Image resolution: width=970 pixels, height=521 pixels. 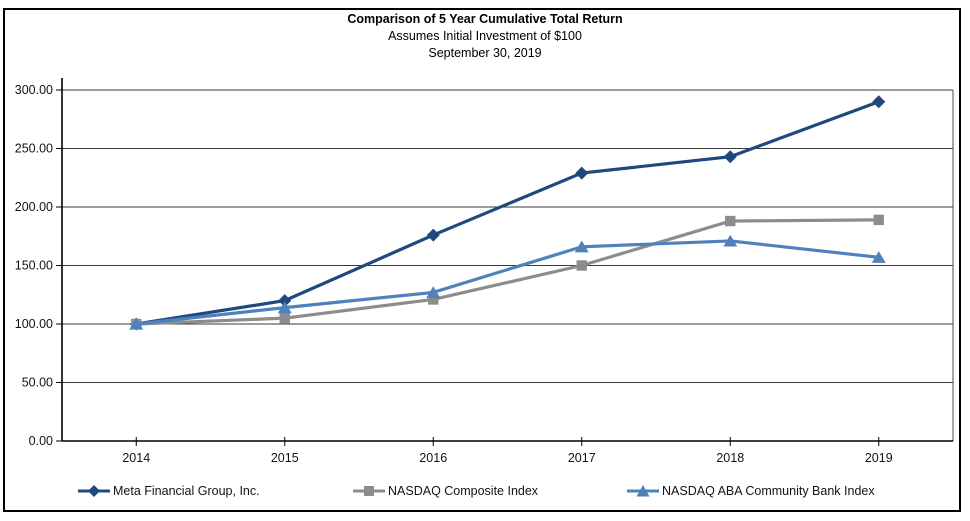 I want to click on legend-item-nasdaq-composite: NASDAQ Composite Index, so click(x=445, y=490).